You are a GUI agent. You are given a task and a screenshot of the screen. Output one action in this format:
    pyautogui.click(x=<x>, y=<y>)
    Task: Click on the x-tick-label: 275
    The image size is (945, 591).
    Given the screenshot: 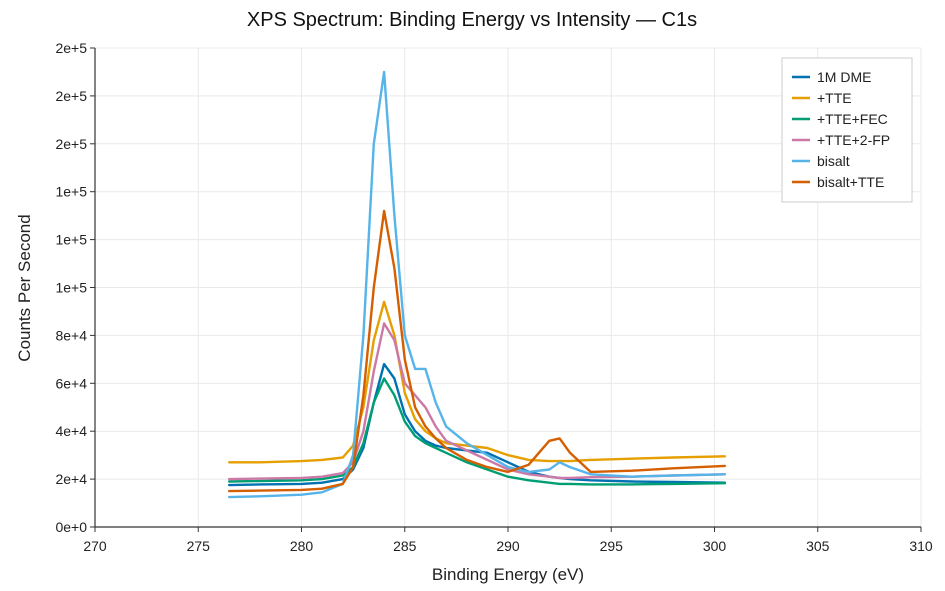 What is the action you would take?
    pyautogui.click(x=199, y=546)
    